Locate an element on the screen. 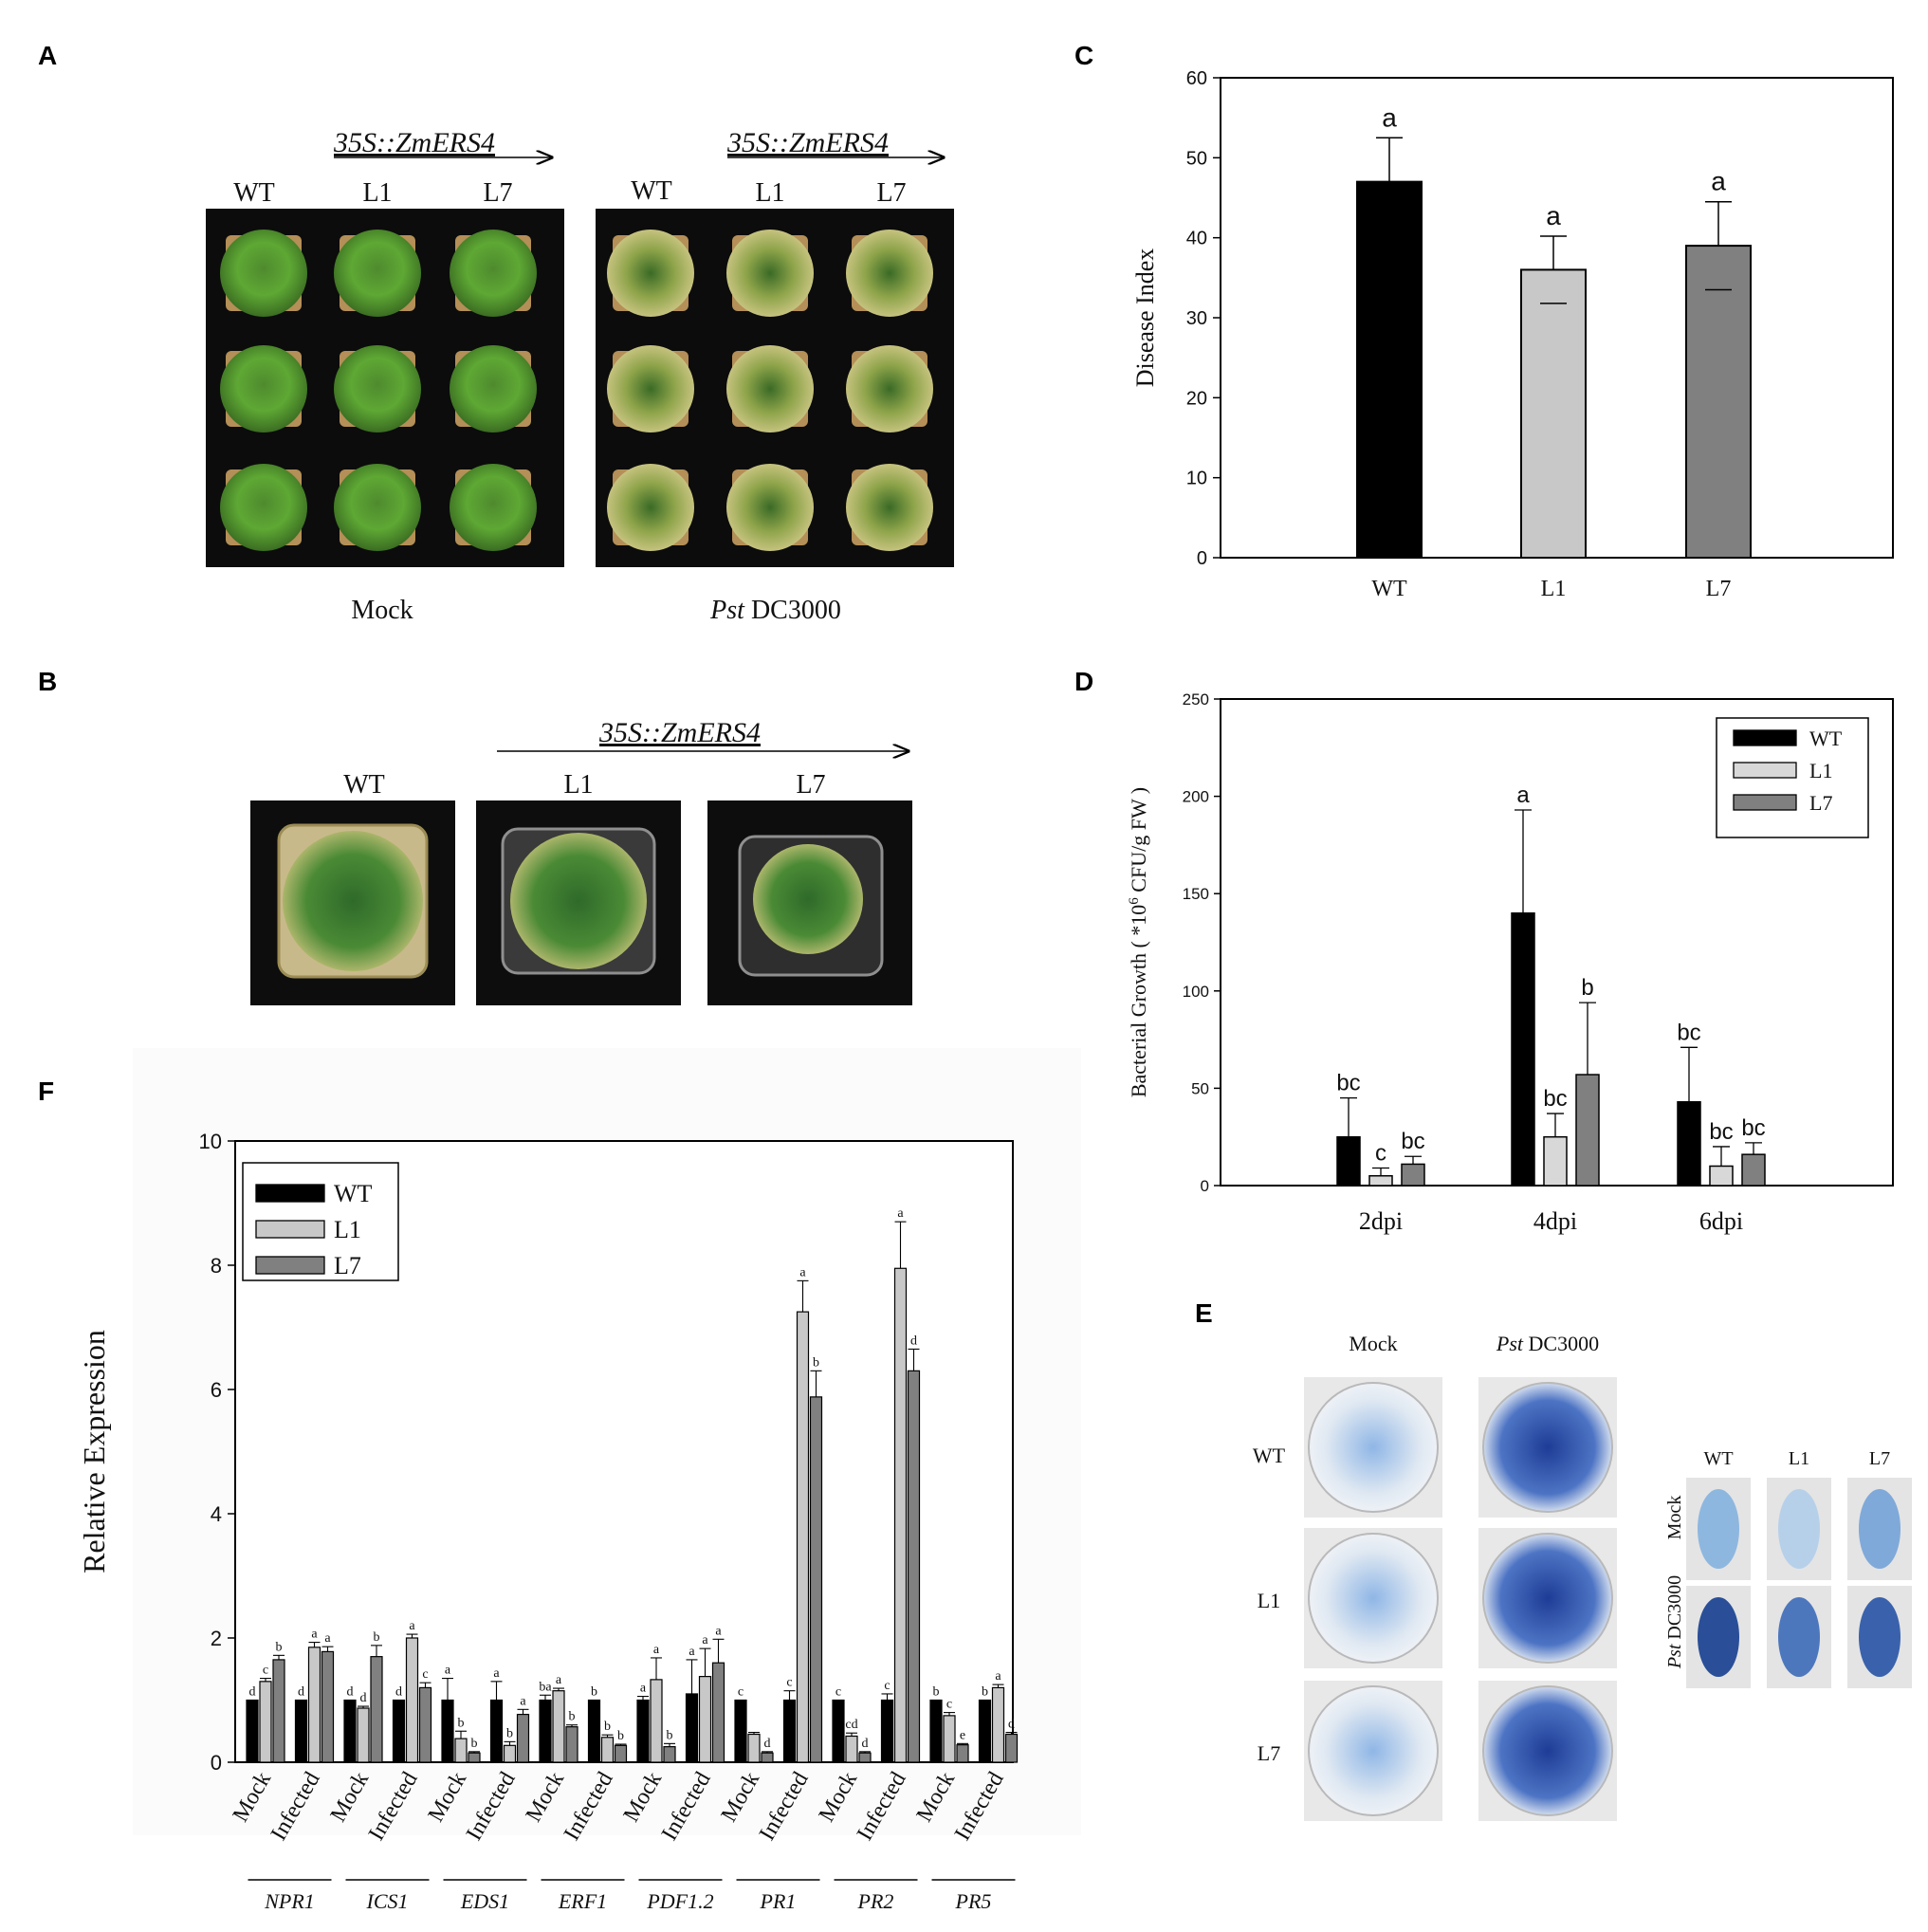  y-tick-label: 50 is located at coordinates (1197, 158).